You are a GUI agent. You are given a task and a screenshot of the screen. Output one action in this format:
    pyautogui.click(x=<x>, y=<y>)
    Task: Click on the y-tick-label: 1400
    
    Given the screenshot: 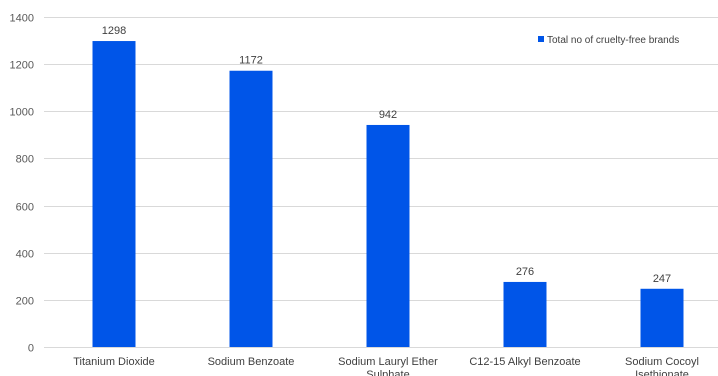 What is the action you would take?
    pyautogui.click(x=22, y=19)
    